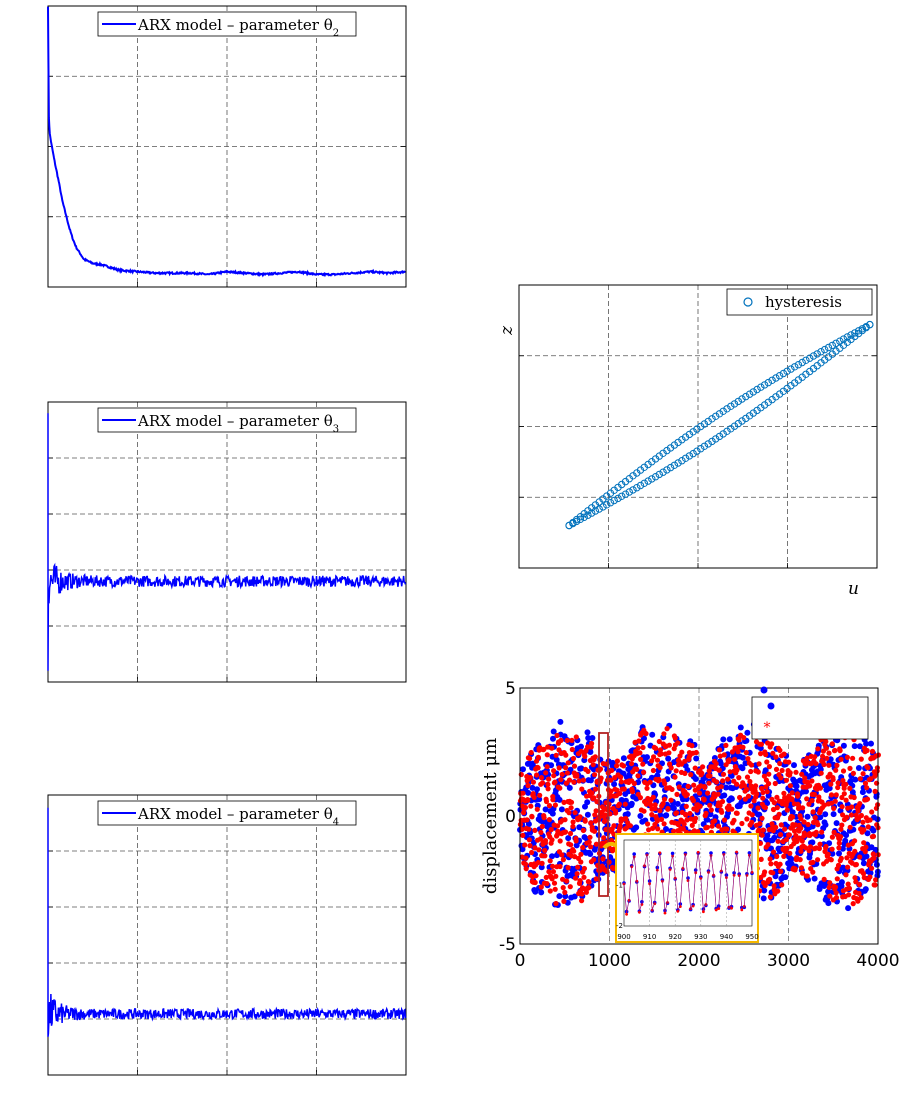  Describe the element at coordinates (510, 689) in the screenshot. I see `y-tick-label: 5` at that location.